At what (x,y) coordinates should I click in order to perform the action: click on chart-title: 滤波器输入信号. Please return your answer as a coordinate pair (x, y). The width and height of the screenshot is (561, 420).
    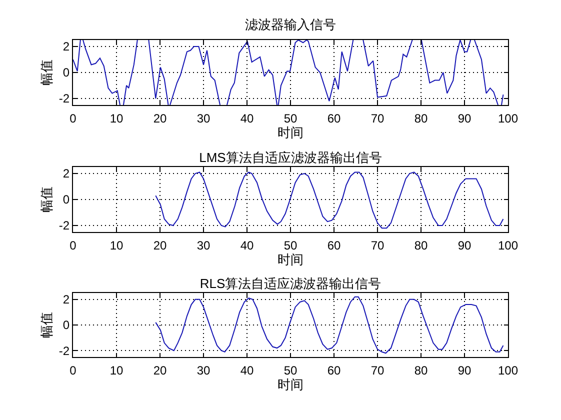
    Looking at the image, I should click on (290, 24).